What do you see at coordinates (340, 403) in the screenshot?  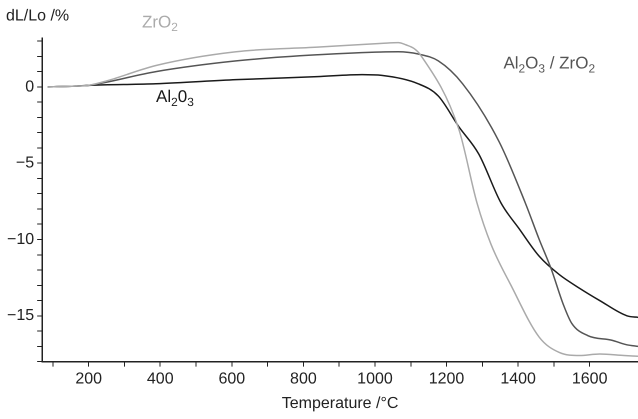 I see `x-axis-title: Temperature /°C` at bounding box center [340, 403].